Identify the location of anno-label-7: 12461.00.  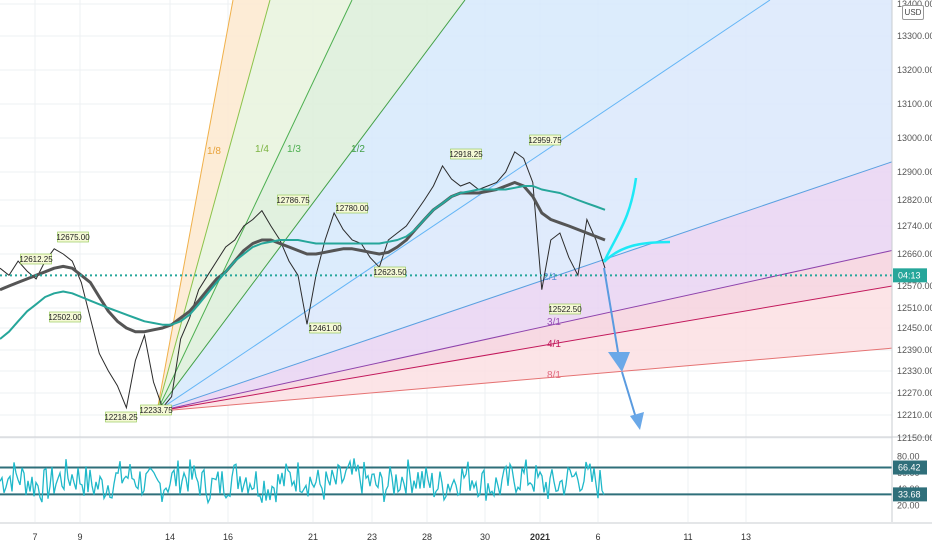
(325, 328).